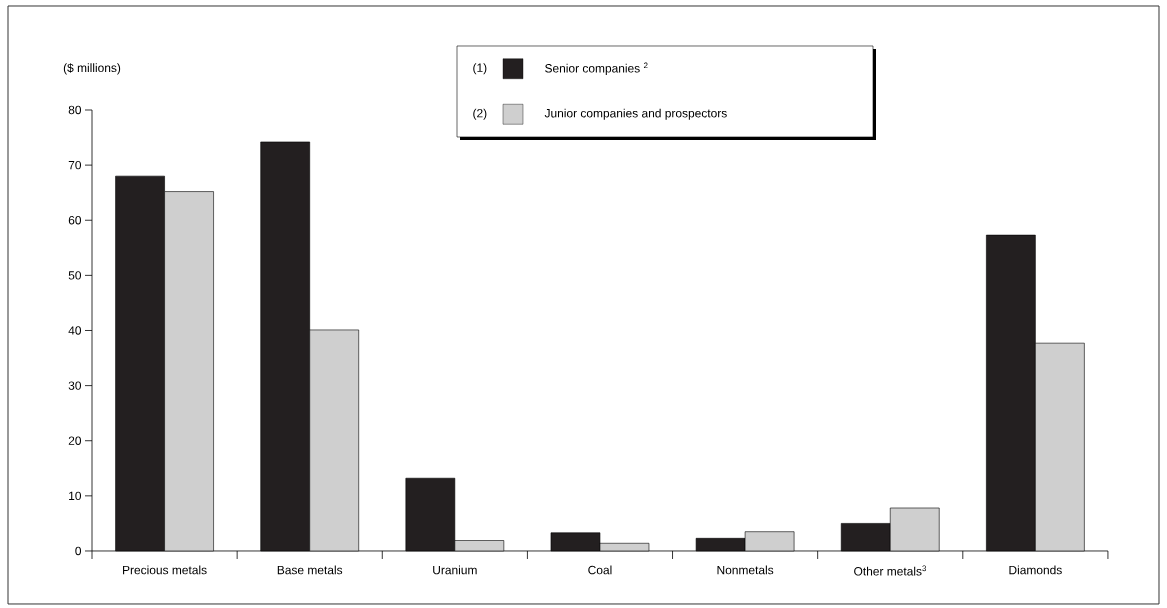 The width and height of the screenshot is (1167, 608). Describe the element at coordinates (890, 570) in the screenshot. I see `x-tick-label: Other metals$^{3}$` at that location.